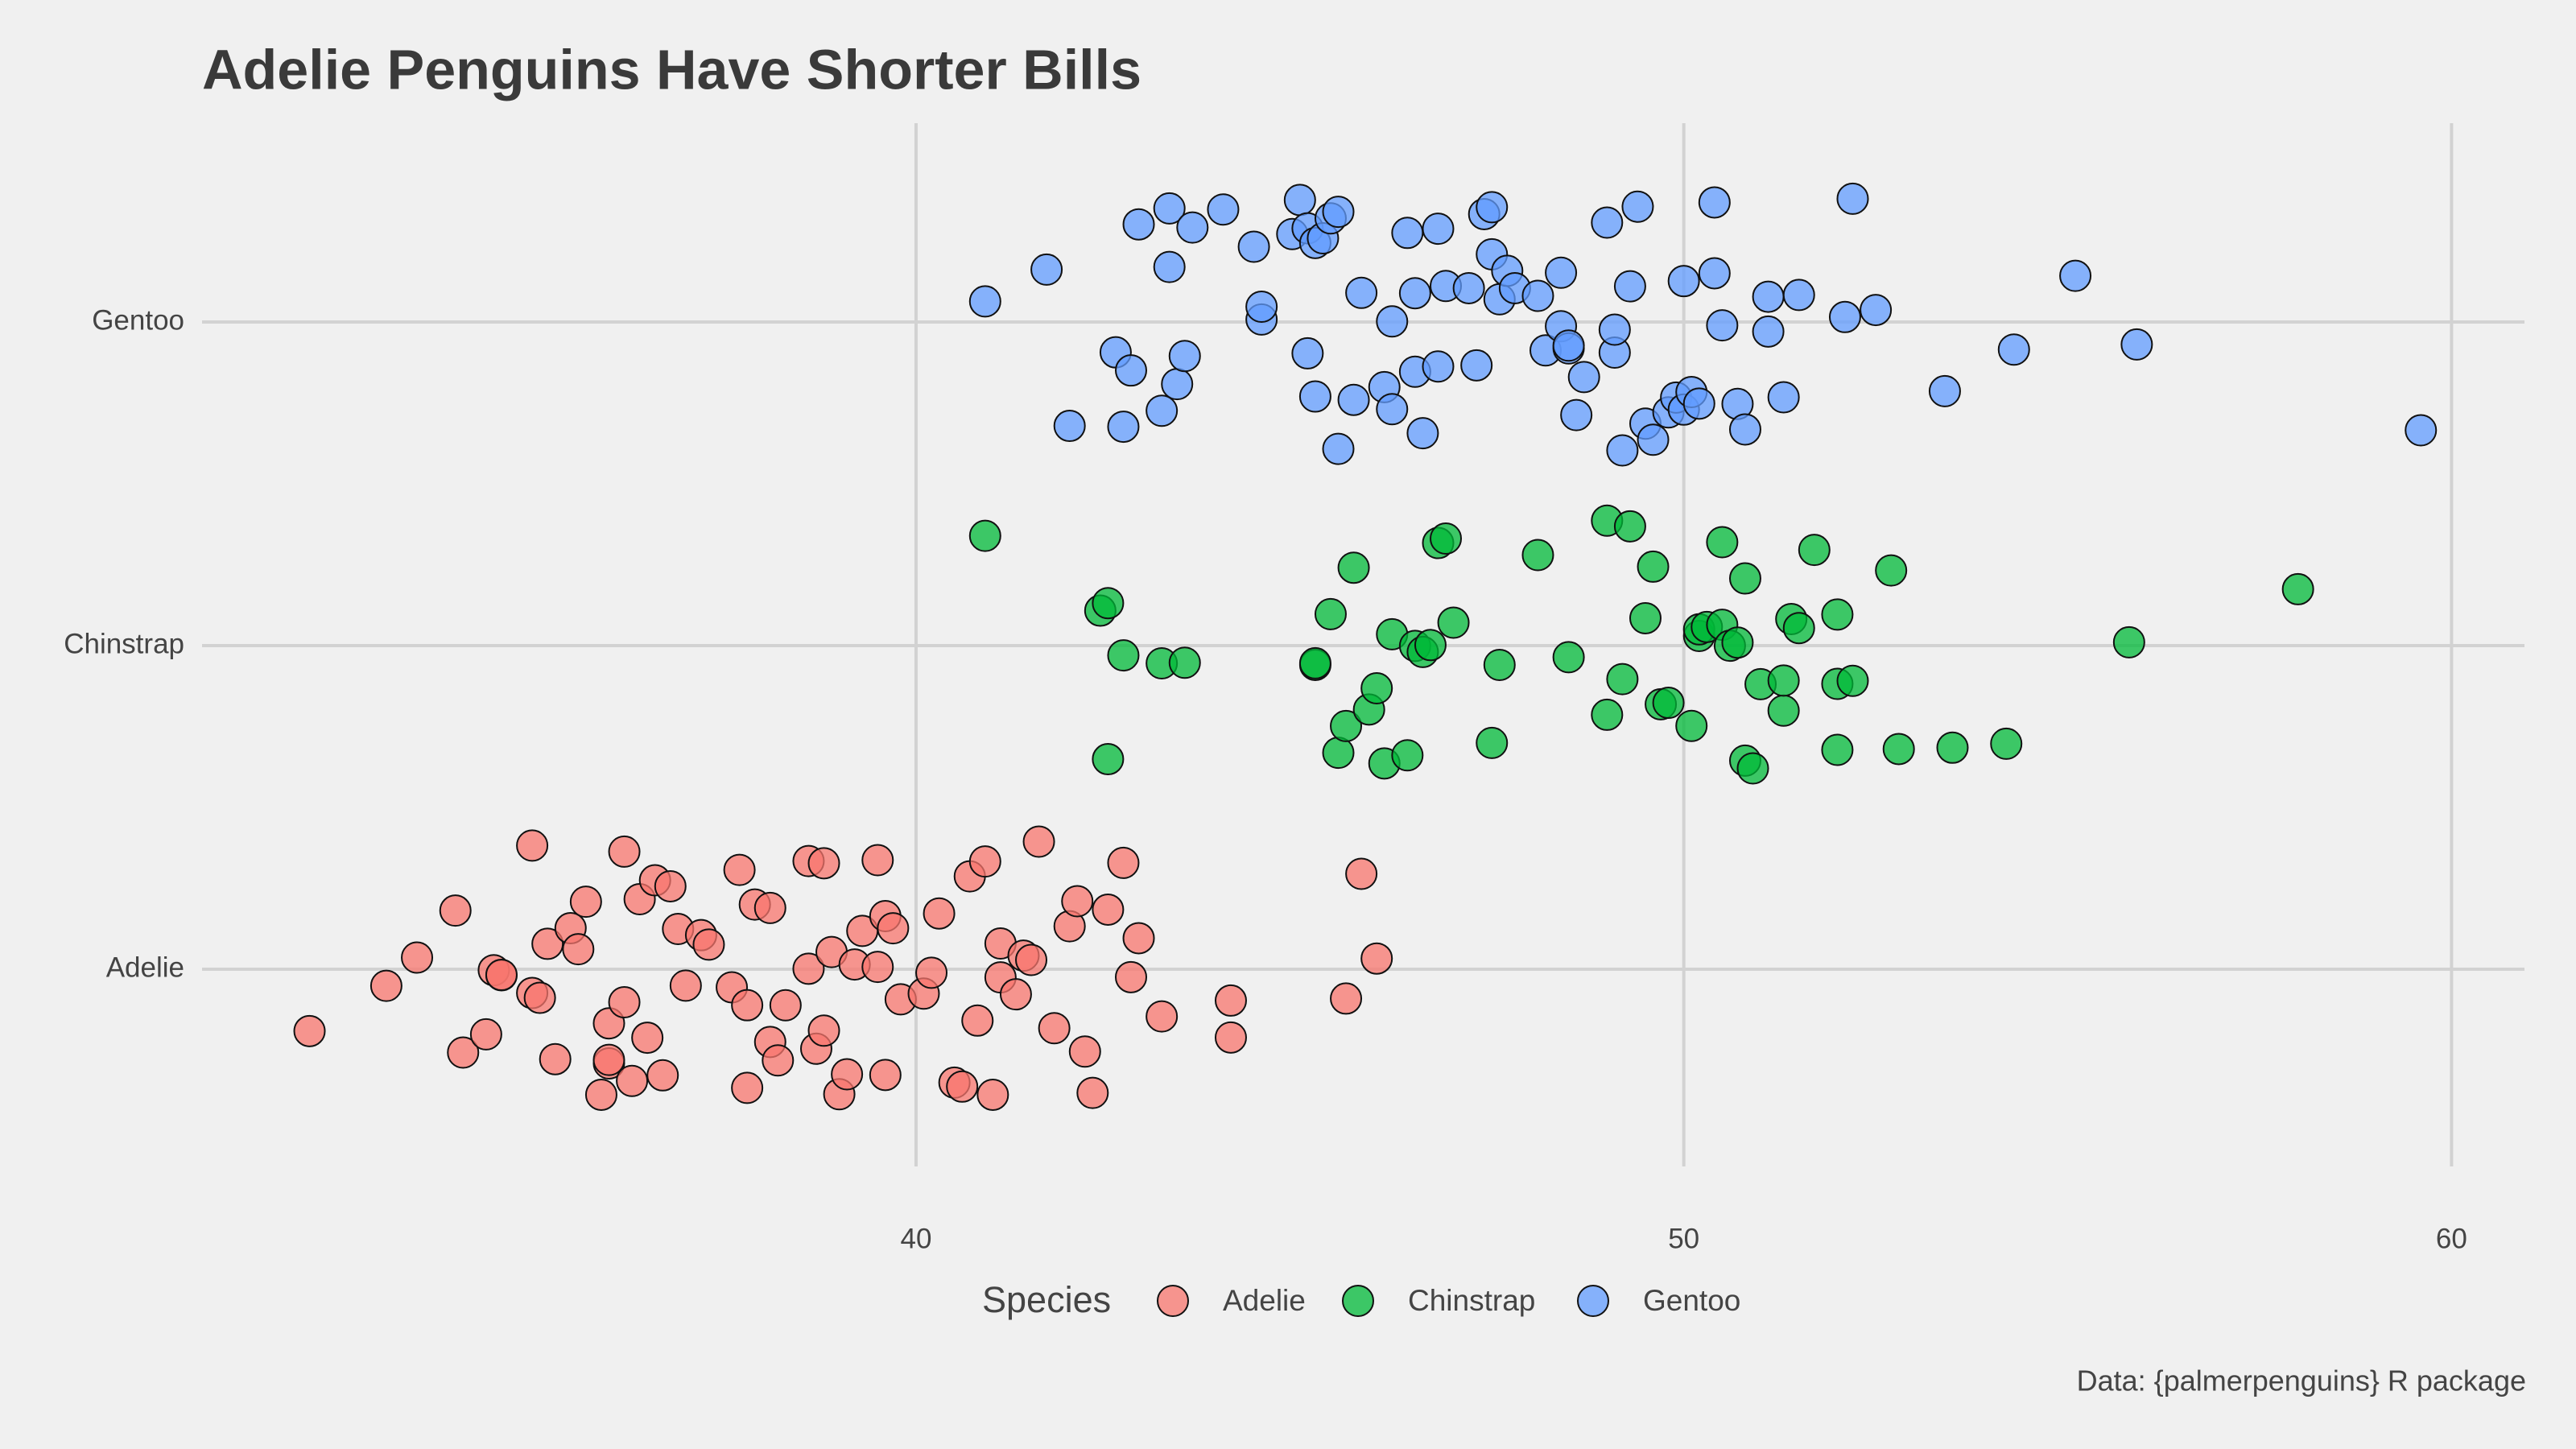 This screenshot has height=1449, width=2576. I want to click on x-tick-label: 60, so click(2451, 1238).